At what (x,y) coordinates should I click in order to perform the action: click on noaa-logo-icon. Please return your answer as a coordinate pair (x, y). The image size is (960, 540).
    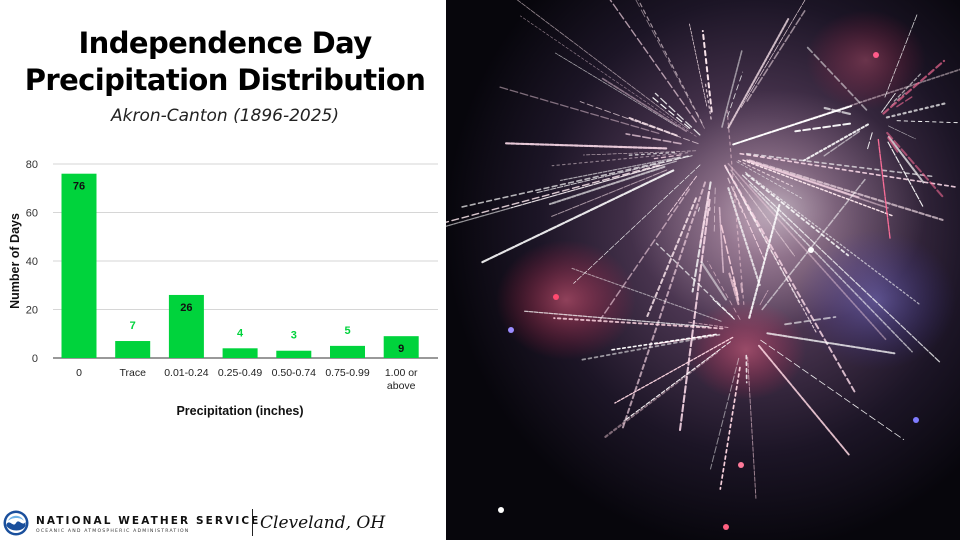
    Looking at the image, I should click on (16, 523).